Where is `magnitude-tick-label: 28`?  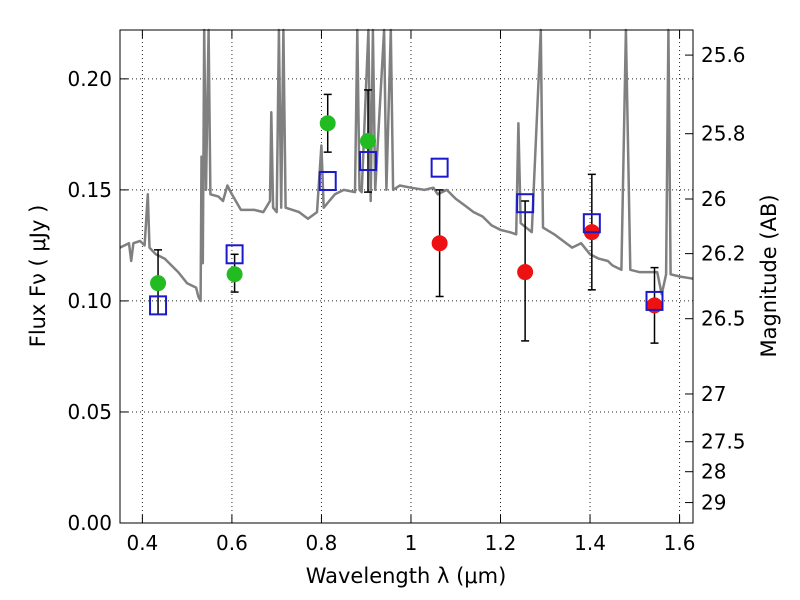
magnitude-tick-label: 28 is located at coordinates (713, 472).